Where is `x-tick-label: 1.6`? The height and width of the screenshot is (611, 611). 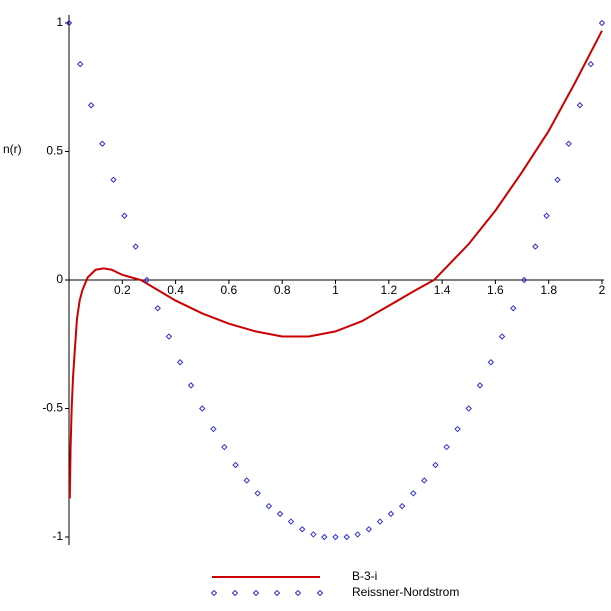 x-tick-label: 1.6 is located at coordinates (495, 290).